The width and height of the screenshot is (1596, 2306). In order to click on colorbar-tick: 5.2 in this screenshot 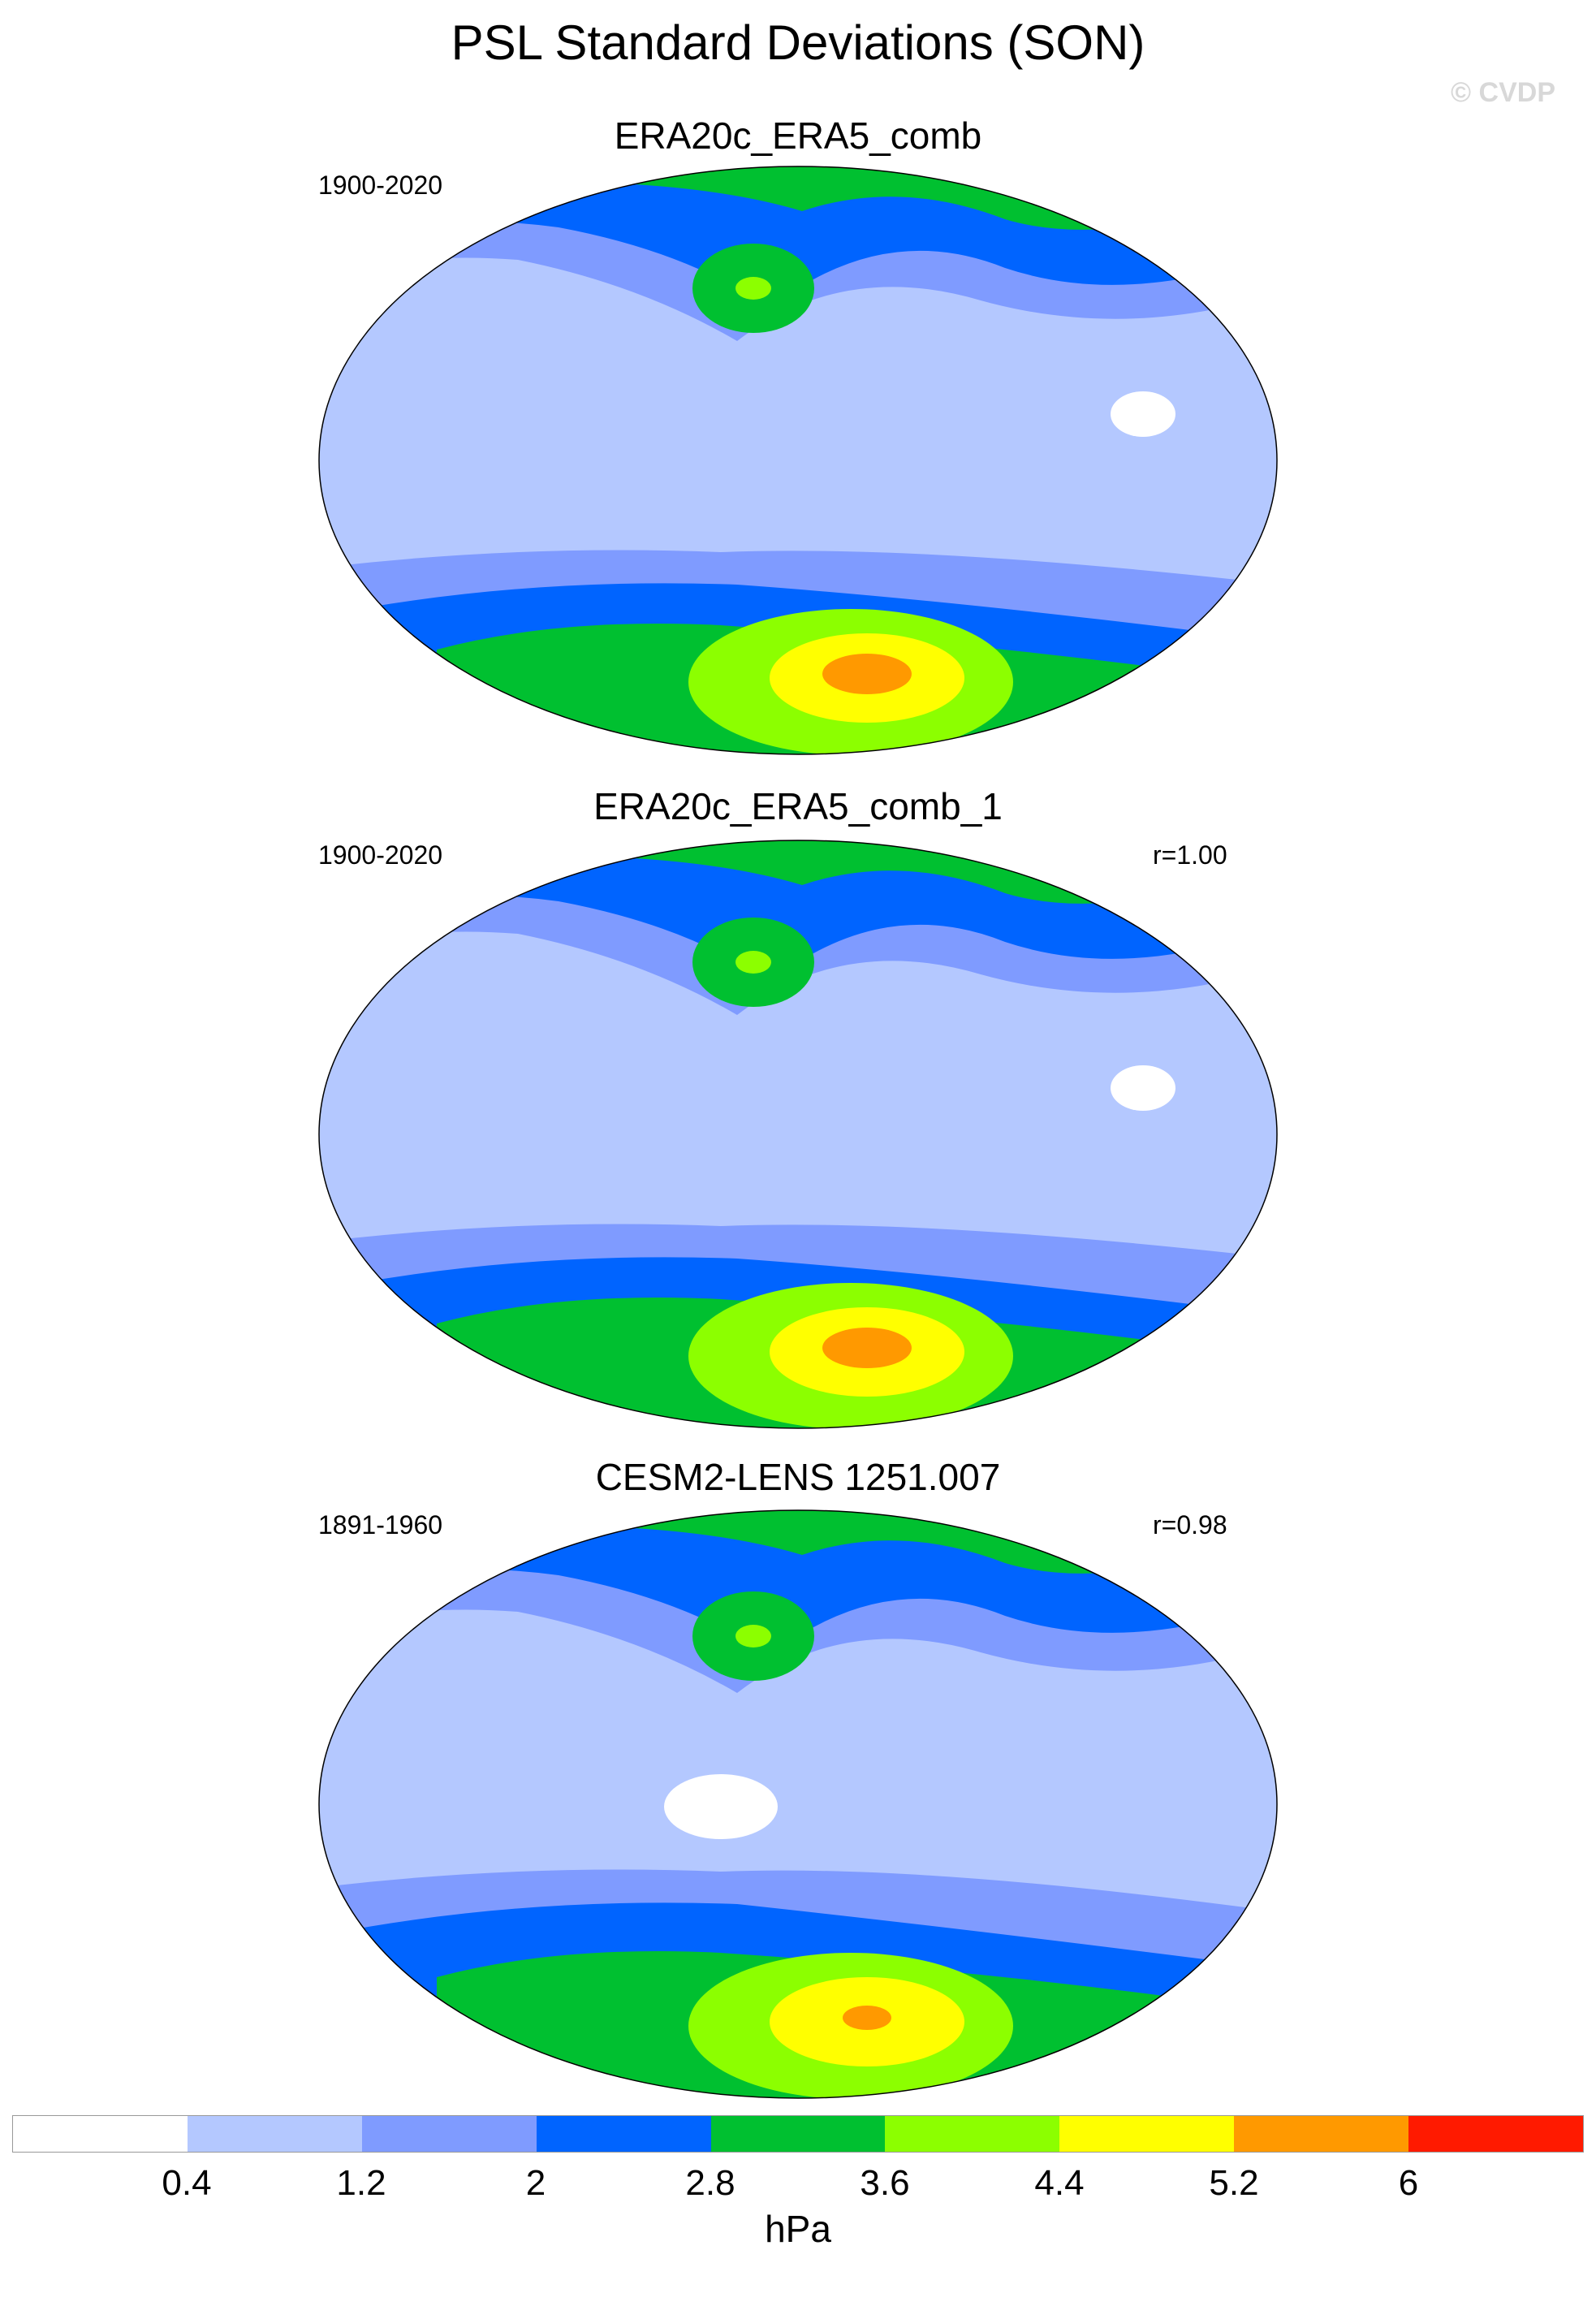, I will do `click(1234, 2183)`.